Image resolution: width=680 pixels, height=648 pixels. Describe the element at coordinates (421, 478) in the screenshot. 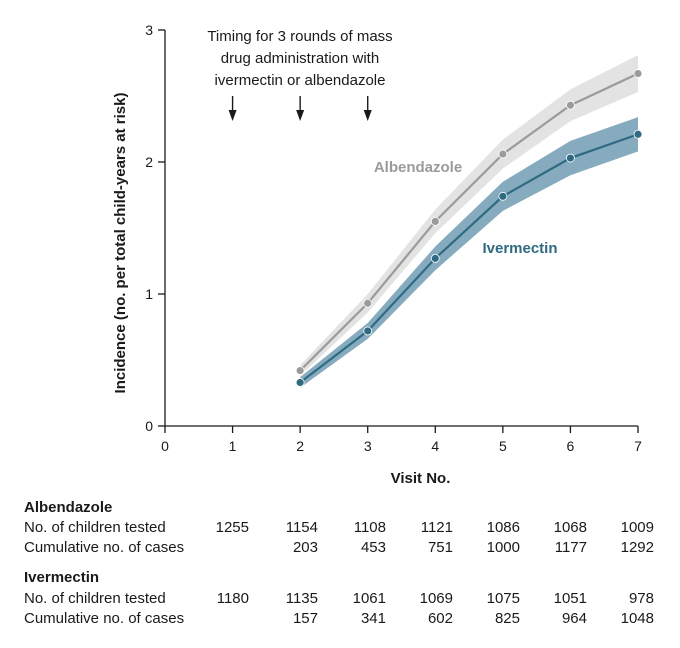

I see `x-axis-title: Visit No.` at that location.